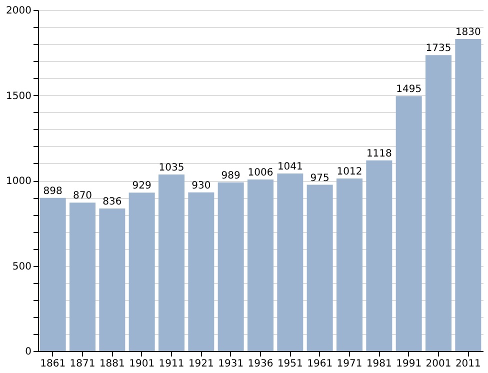  What do you see at coordinates (230, 176) in the screenshot?
I see `data-label: 989` at bounding box center [230, 176].